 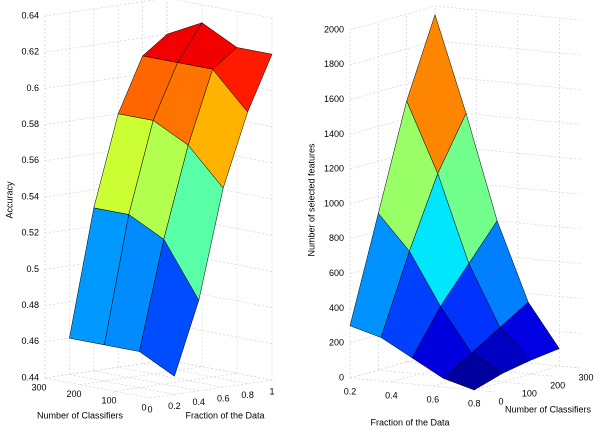 I want to click on z-tick-label: 0.52, so click(x=30, y=233).